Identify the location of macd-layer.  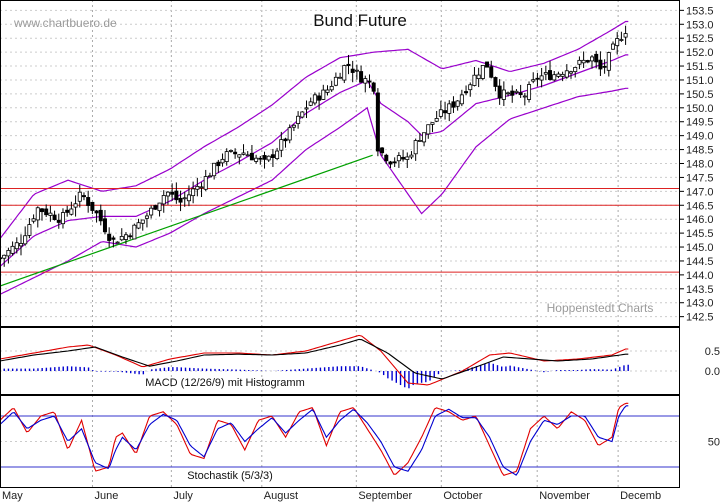
(340, 361).